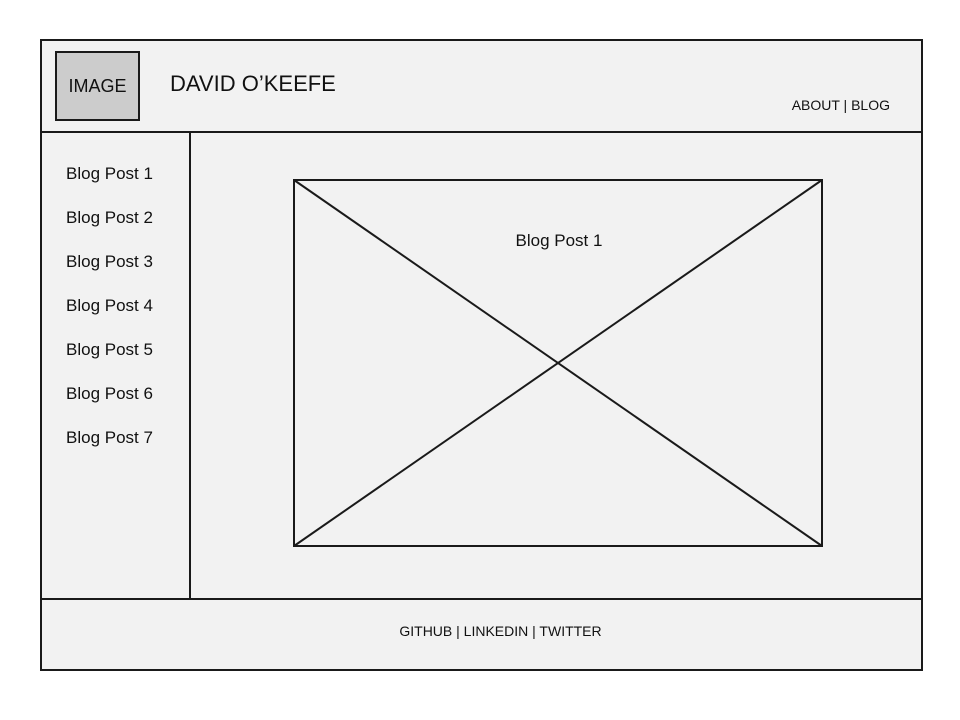 This screenshot has width=960, height=720. I want to click on sidebar-item-blog-post-1: Blog Post 1, so click(109, 173).